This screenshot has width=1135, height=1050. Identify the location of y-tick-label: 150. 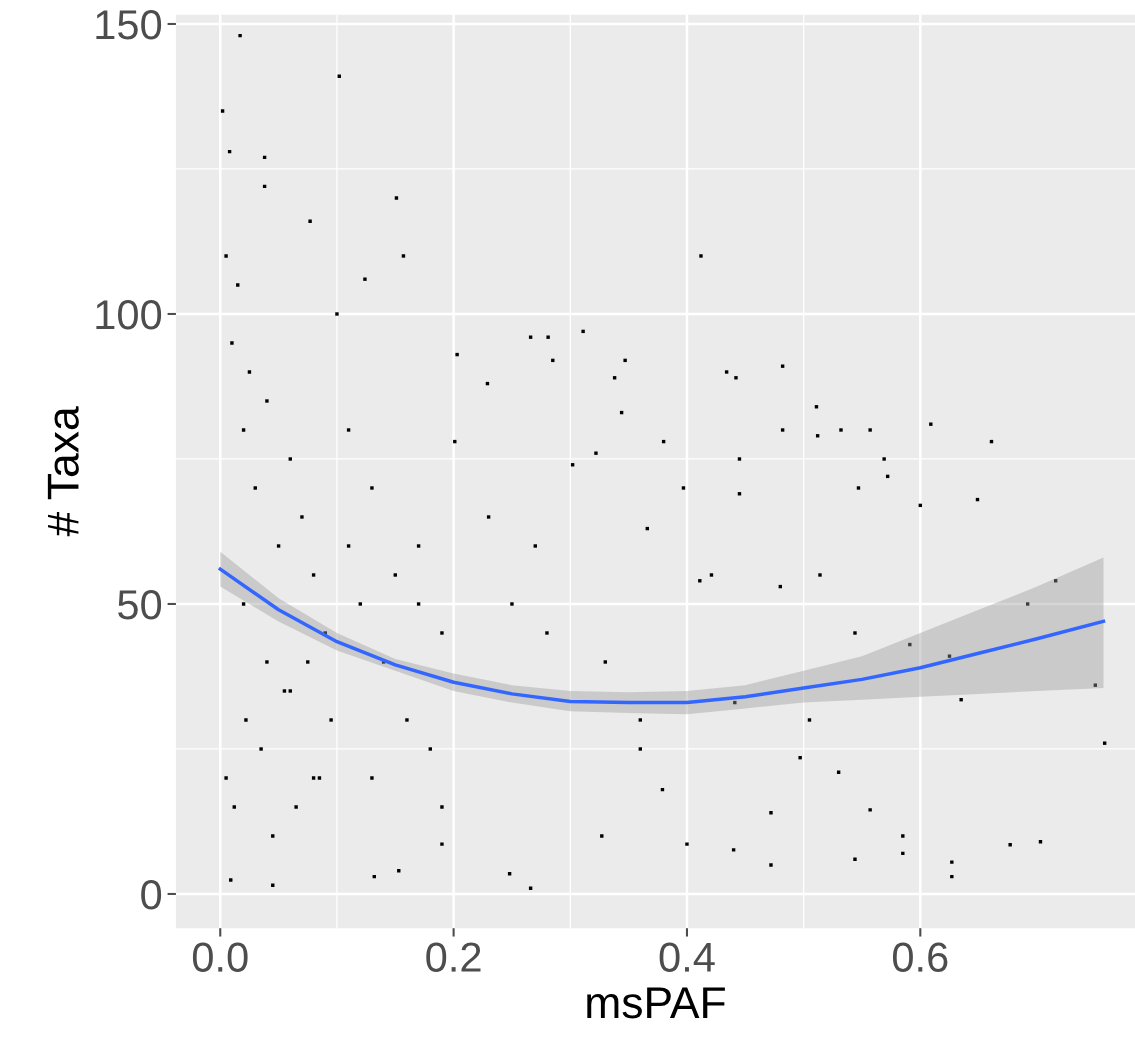
(129, 24).